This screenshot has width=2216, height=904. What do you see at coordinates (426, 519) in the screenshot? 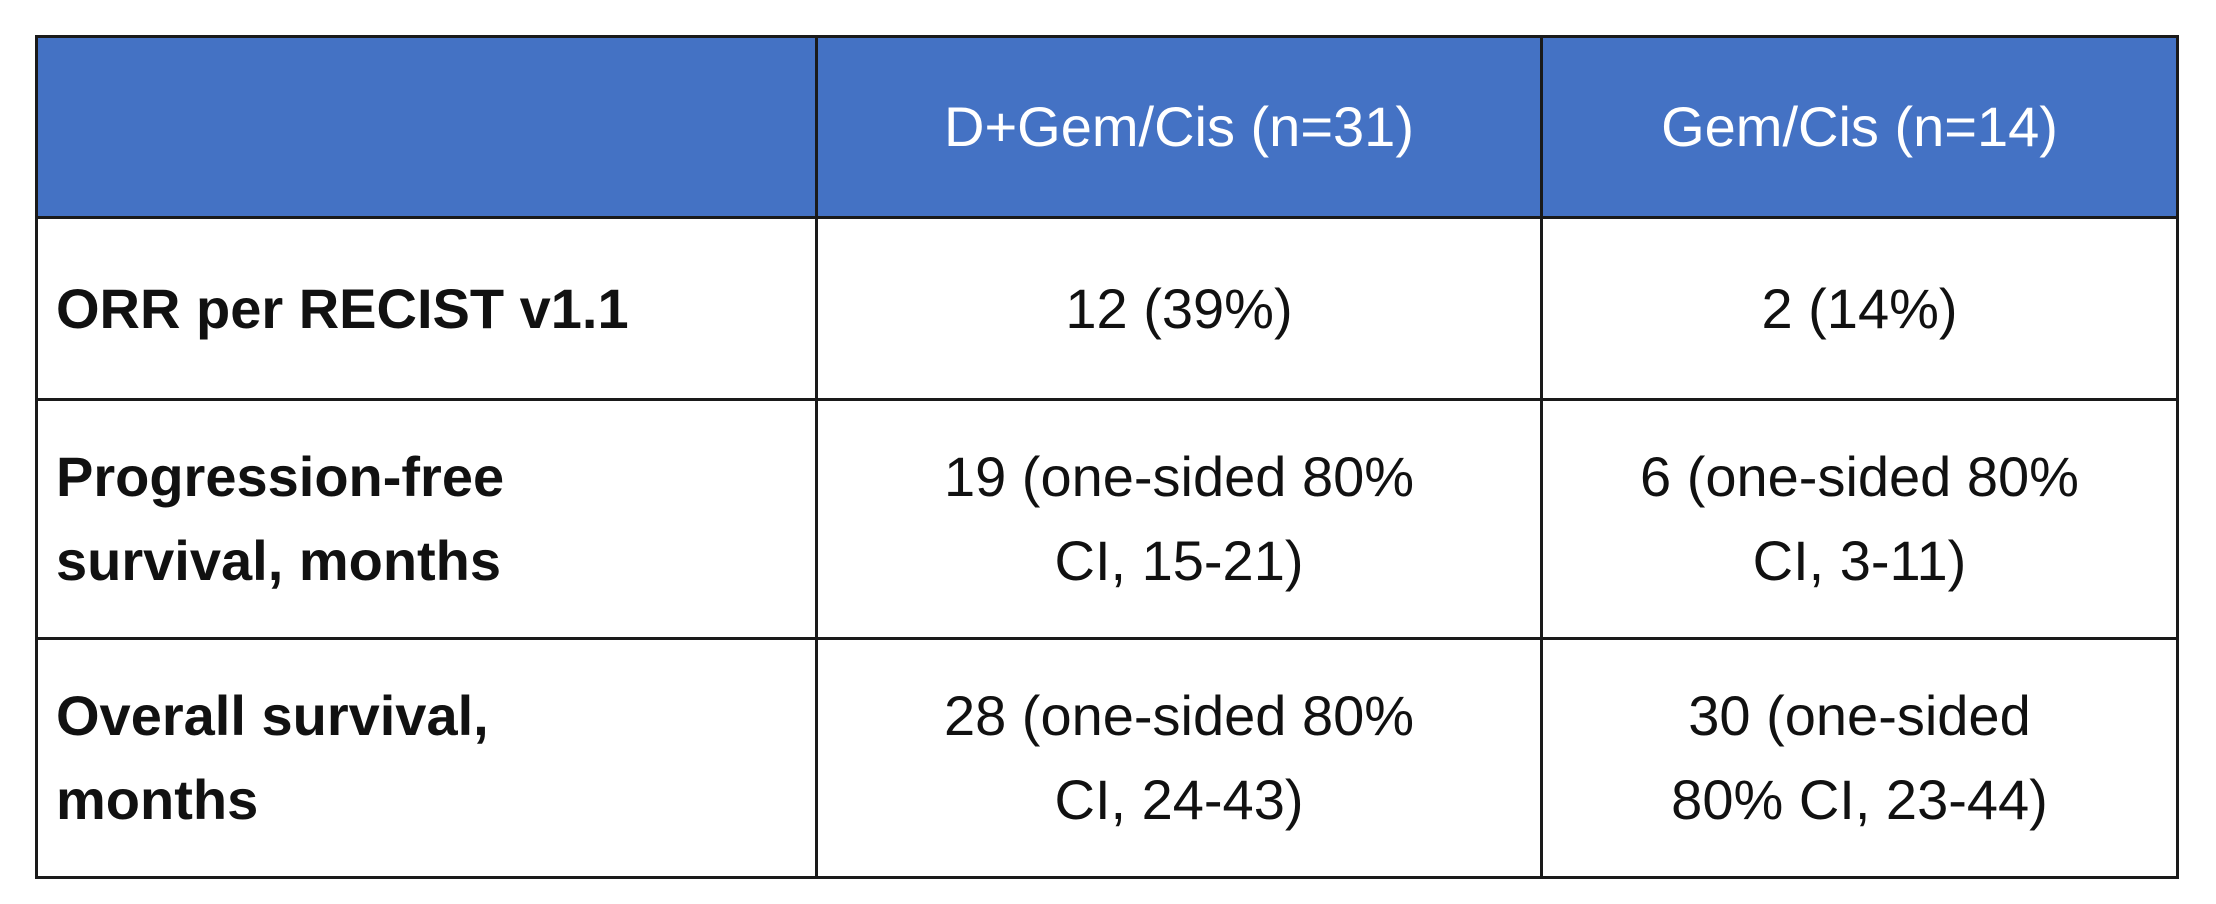
I see `row-label: Progression-free survival, months` at bounding box center [426, 519].